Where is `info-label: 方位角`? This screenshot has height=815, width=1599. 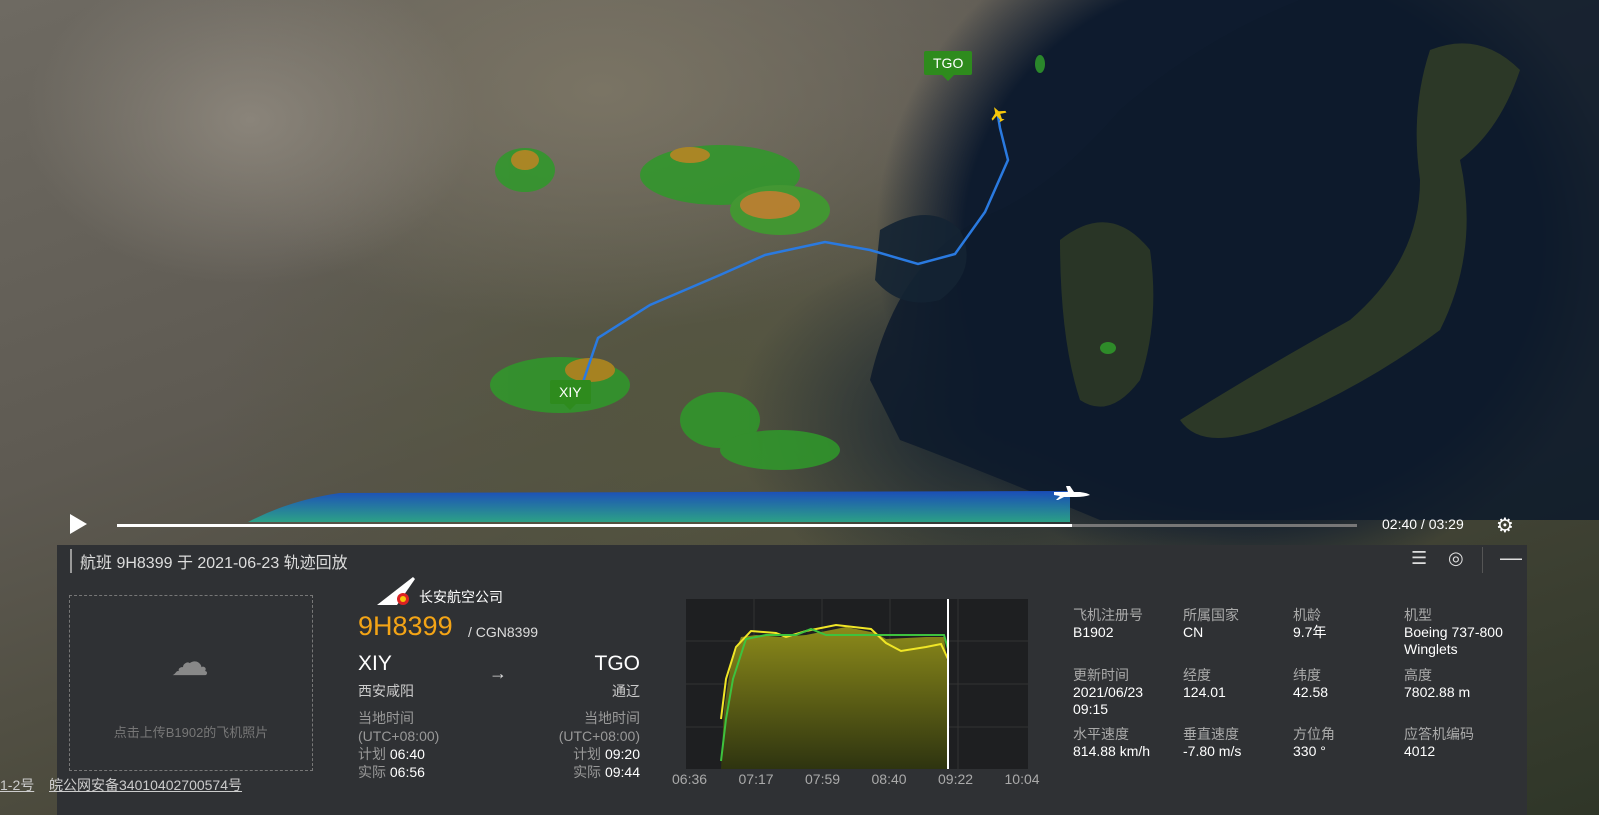
info-label: 方位角 is located at coordinates (1314, 734).